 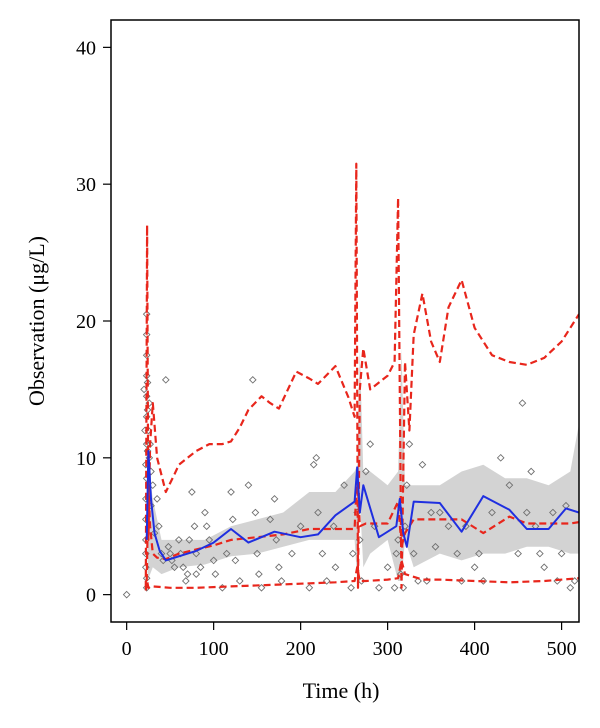 I want to click on median-line, so click(x=362, y=506).